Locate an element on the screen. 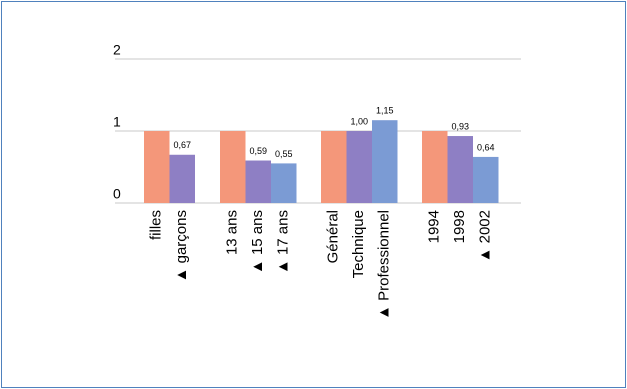 The image size is (627, 389). value-label: 0,93 is located at coordinates (460, 126).